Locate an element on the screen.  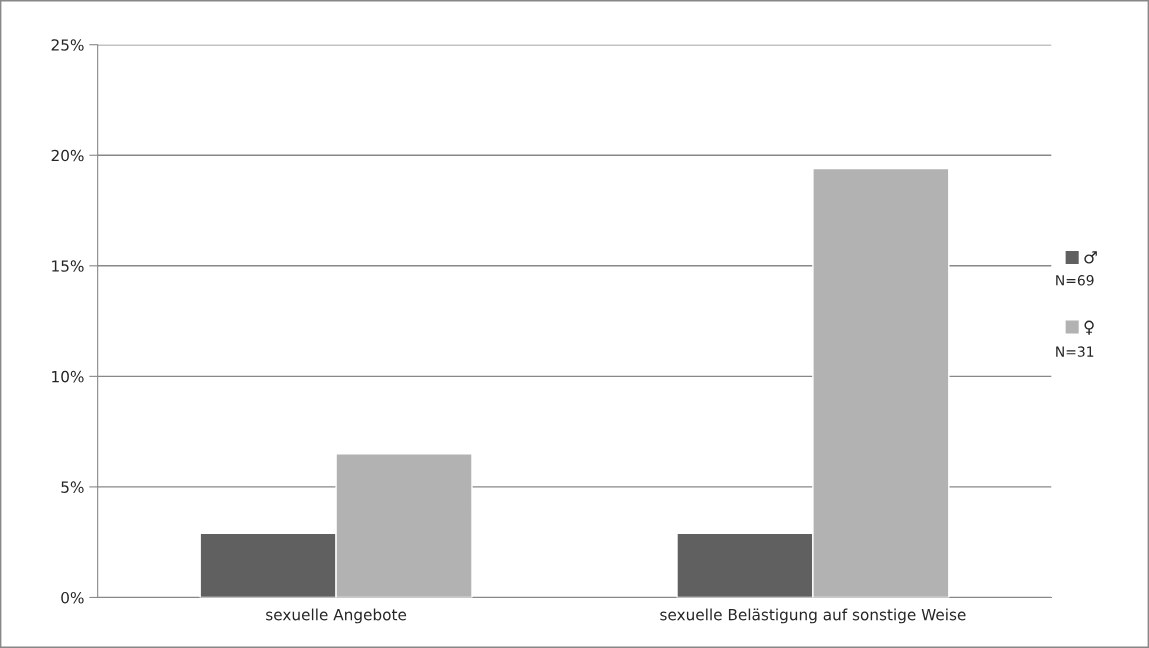
x-tick-label: sexuelle Belästigung auf sonstige Weise is located at coordinates (813, 616).